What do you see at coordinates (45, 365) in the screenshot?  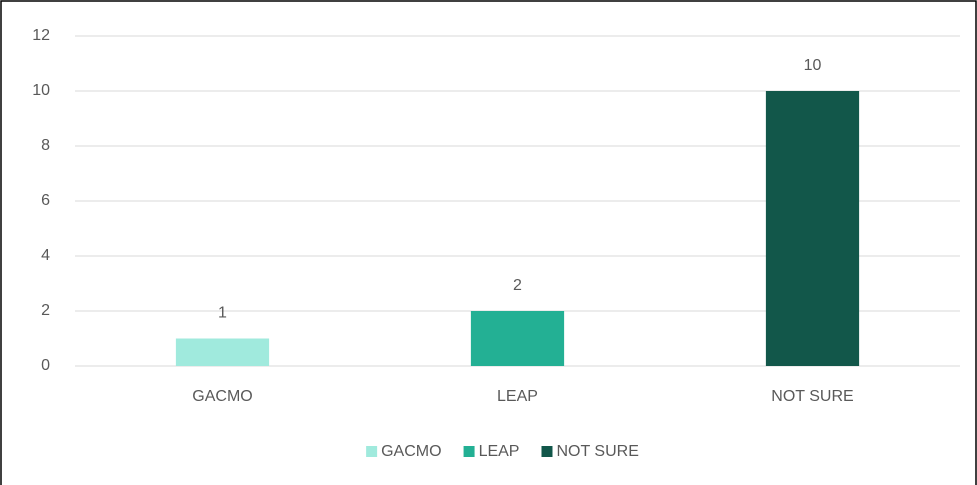 I see `y-tick-label: 0` at bounding box center [45, 365].